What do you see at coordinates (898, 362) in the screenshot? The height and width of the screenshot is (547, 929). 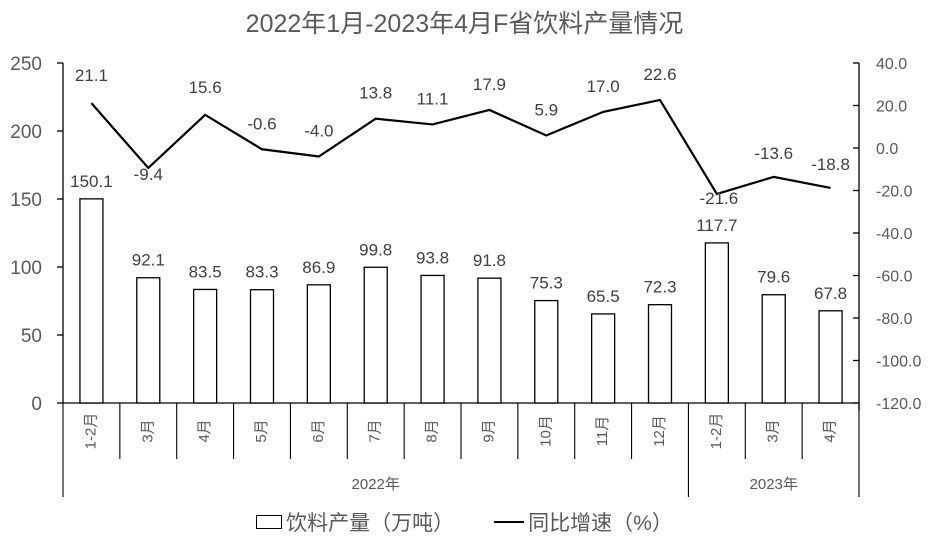 I see `right-axis-tick-label: -100.0` at bounding box center [898, 362].